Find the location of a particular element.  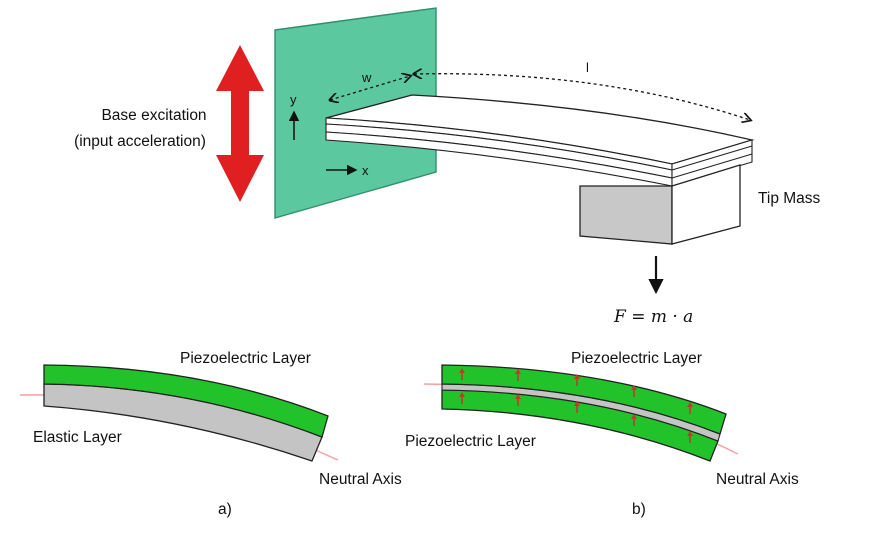

panel-a-caption: a) is located at coordinates (225, 509).